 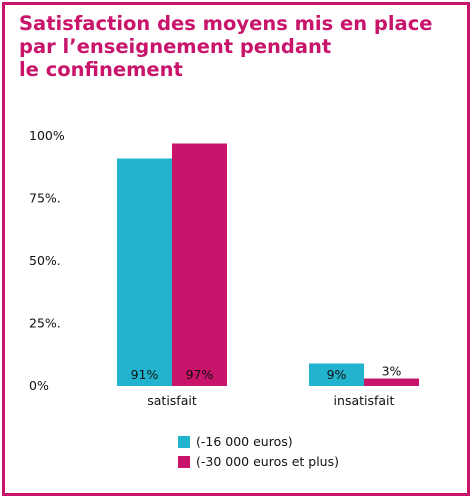 I want to click on y-axis: 100% 75%. 50%. 25%. 0%, so click(x=47, y=260).